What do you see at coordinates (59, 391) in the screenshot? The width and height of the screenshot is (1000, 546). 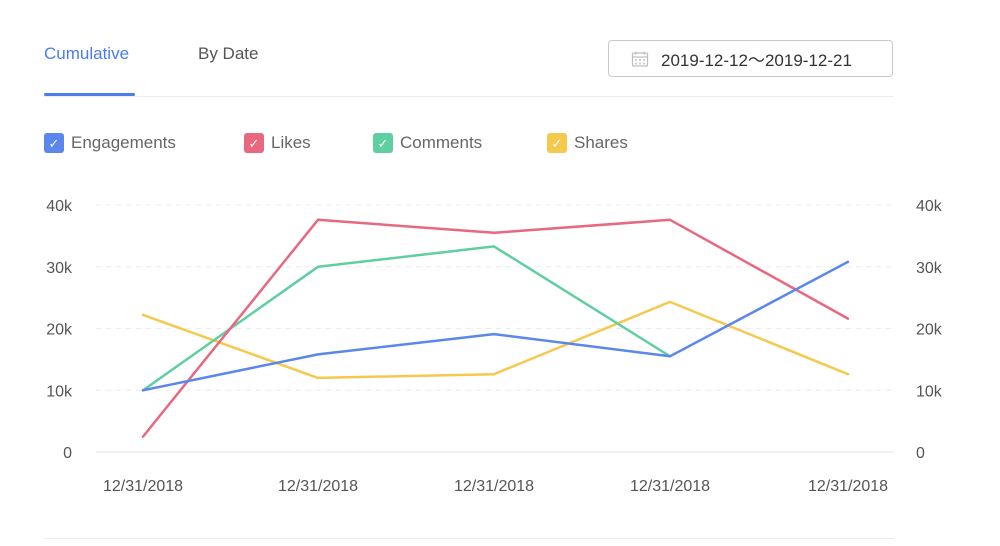 I see `y-tick-label-left: 10k` at bounding box center [59, 391].